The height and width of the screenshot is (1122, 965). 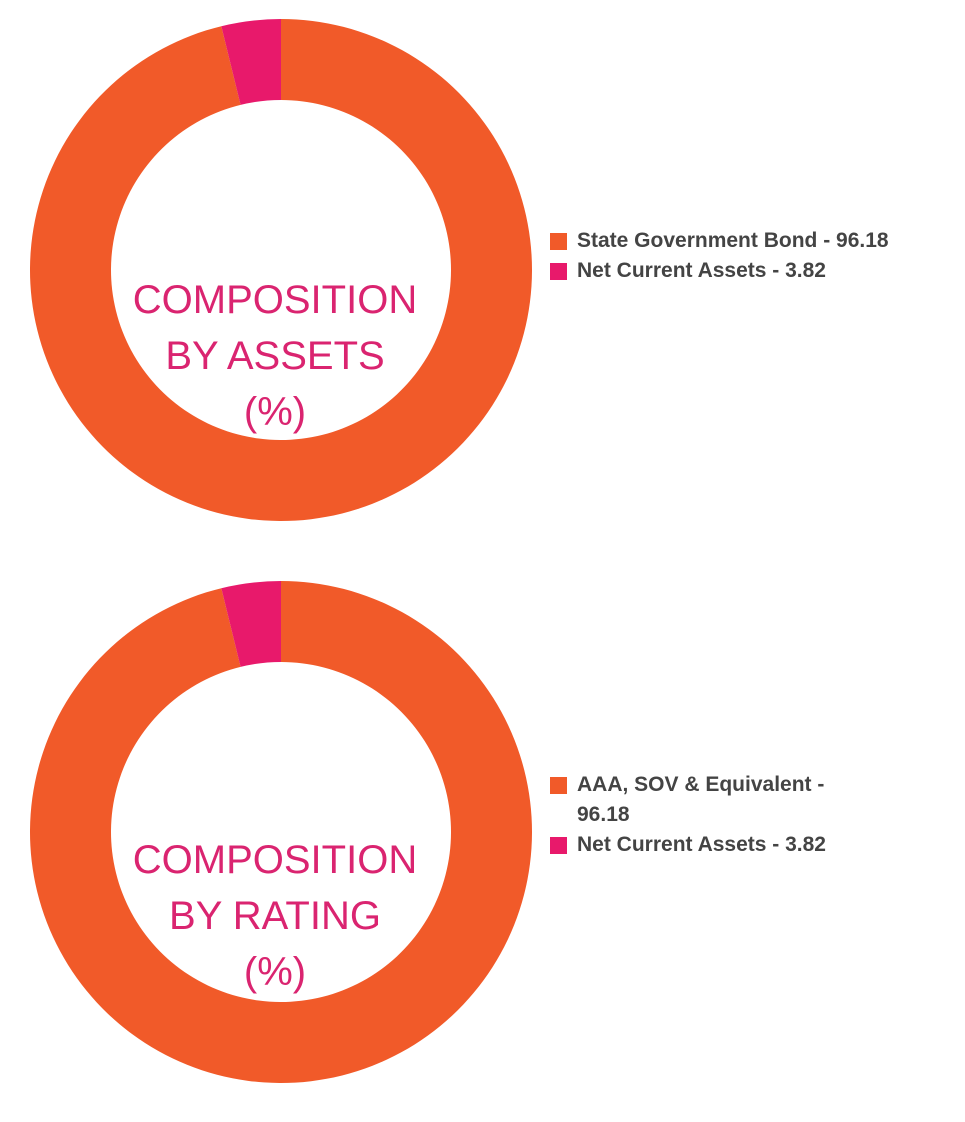 I want to click on donut-center-label: COMPOSITION BY RATING (%), so click(x=275, y=916).